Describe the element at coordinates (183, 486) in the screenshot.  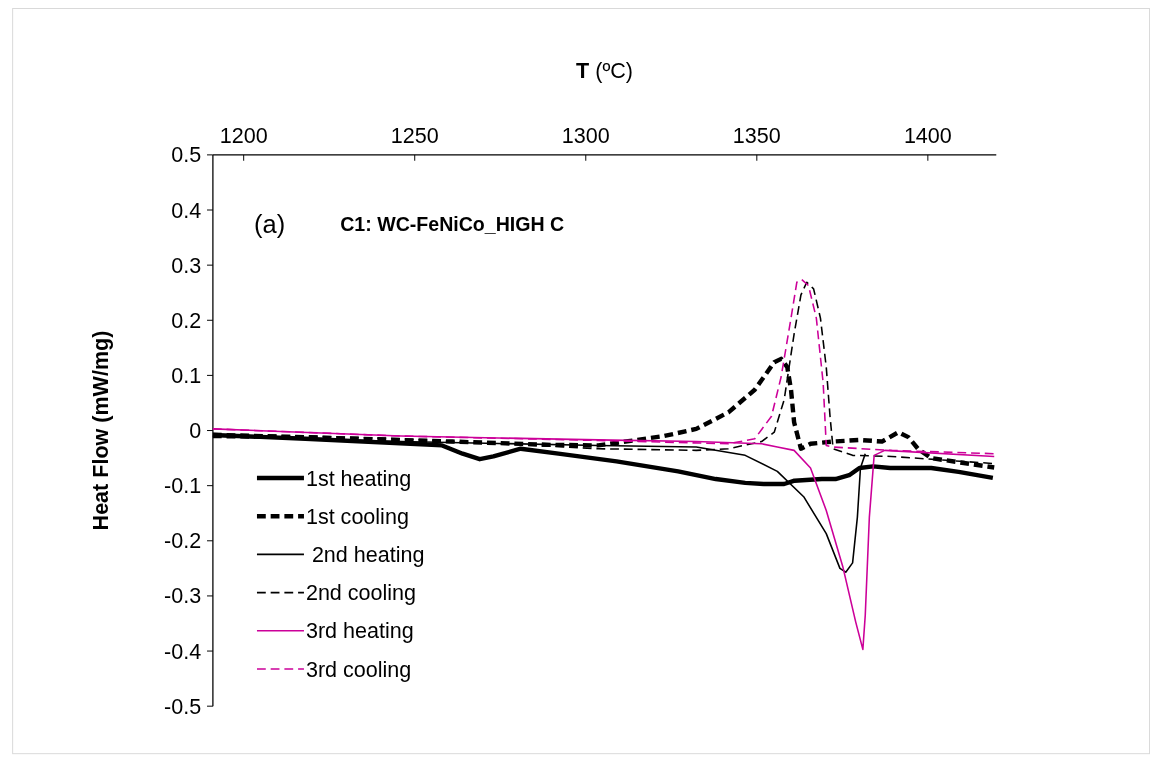
I see `y-tick-label: -0.1` at that location.